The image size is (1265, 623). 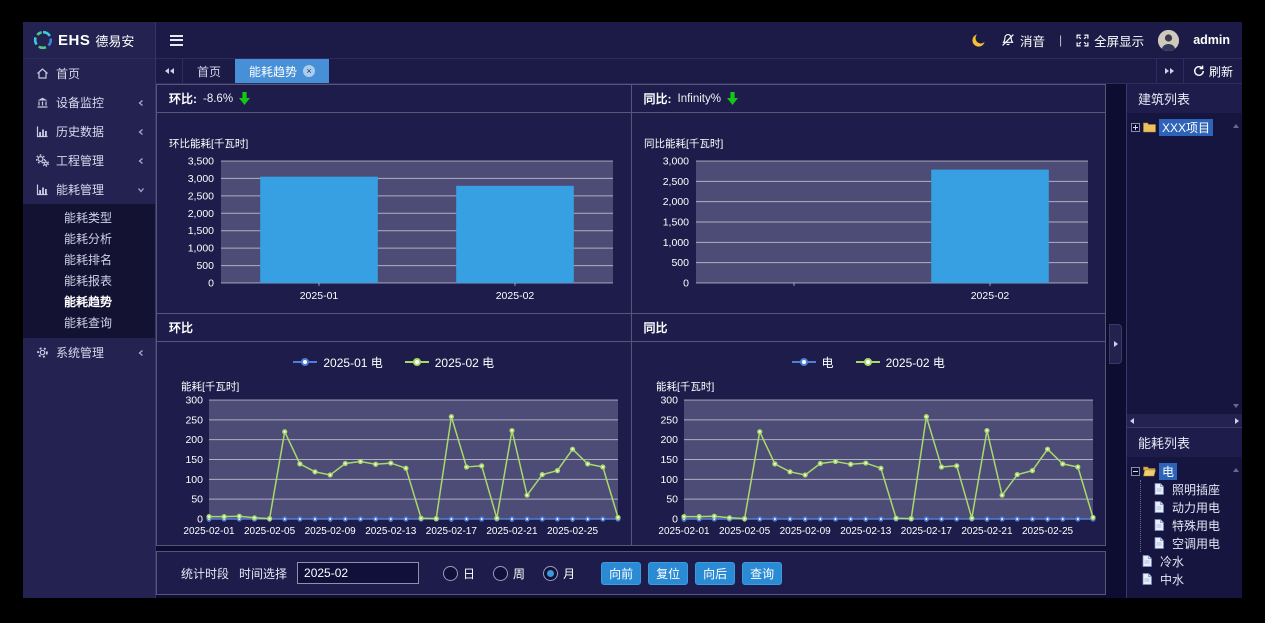 I want to click on brand-ehs: EHS, so click(x=74, y=40).